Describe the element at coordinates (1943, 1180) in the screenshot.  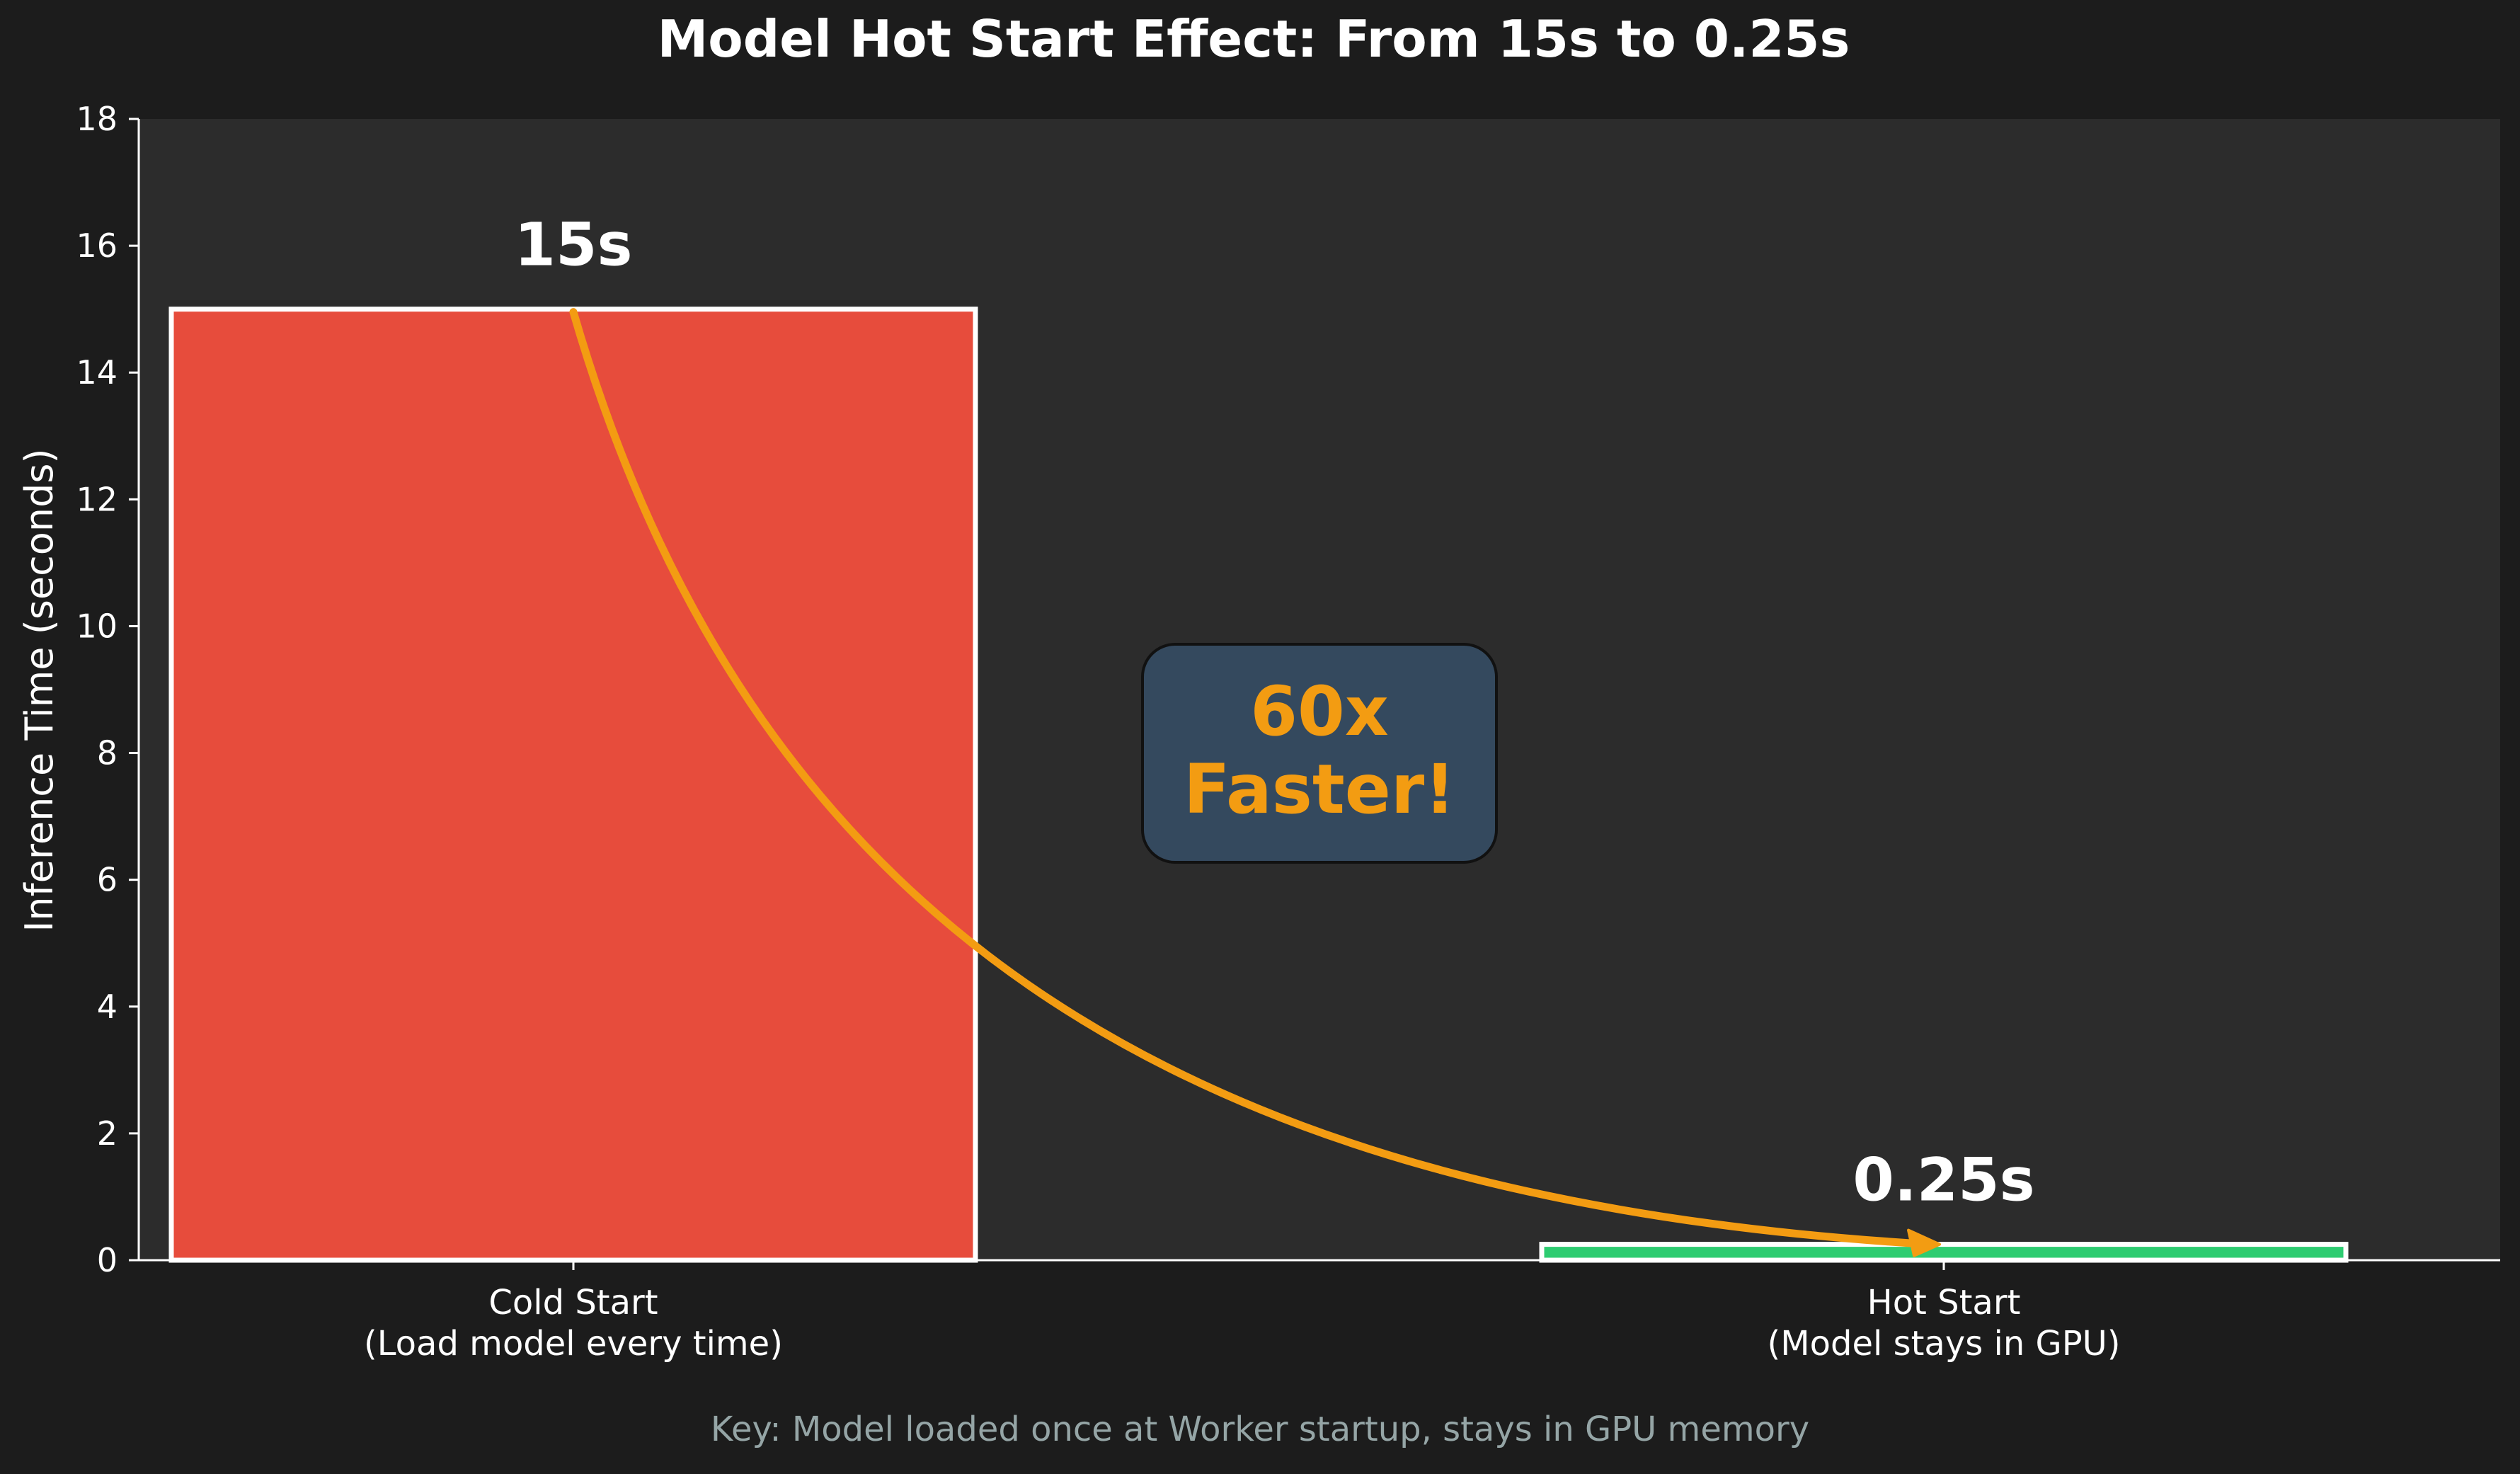
I see `value-label: 0.25s` at that location.